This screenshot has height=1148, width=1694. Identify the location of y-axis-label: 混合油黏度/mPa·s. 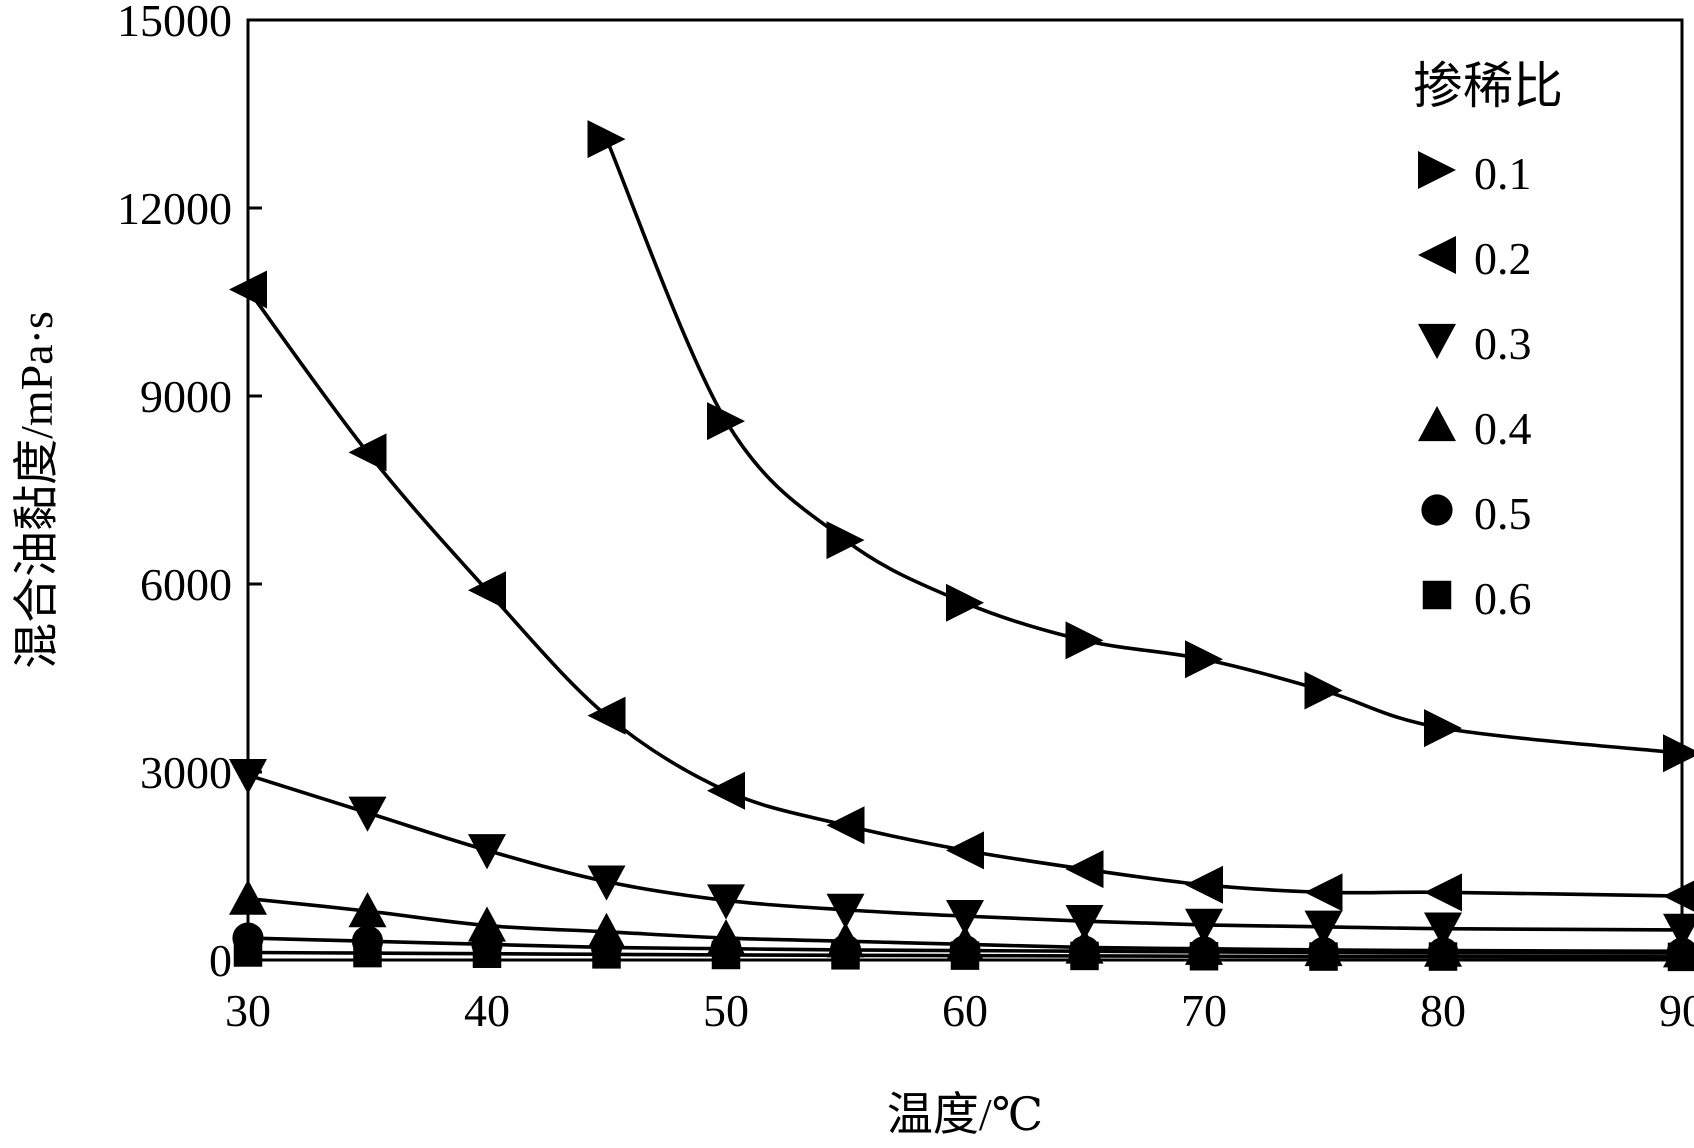
(36, 490).